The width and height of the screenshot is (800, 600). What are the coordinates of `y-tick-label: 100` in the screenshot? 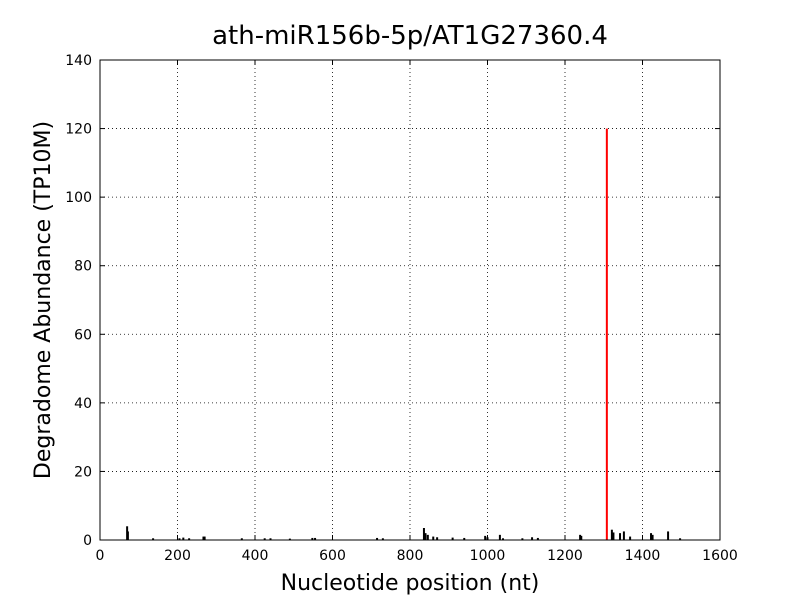 It's located at (78, 198).